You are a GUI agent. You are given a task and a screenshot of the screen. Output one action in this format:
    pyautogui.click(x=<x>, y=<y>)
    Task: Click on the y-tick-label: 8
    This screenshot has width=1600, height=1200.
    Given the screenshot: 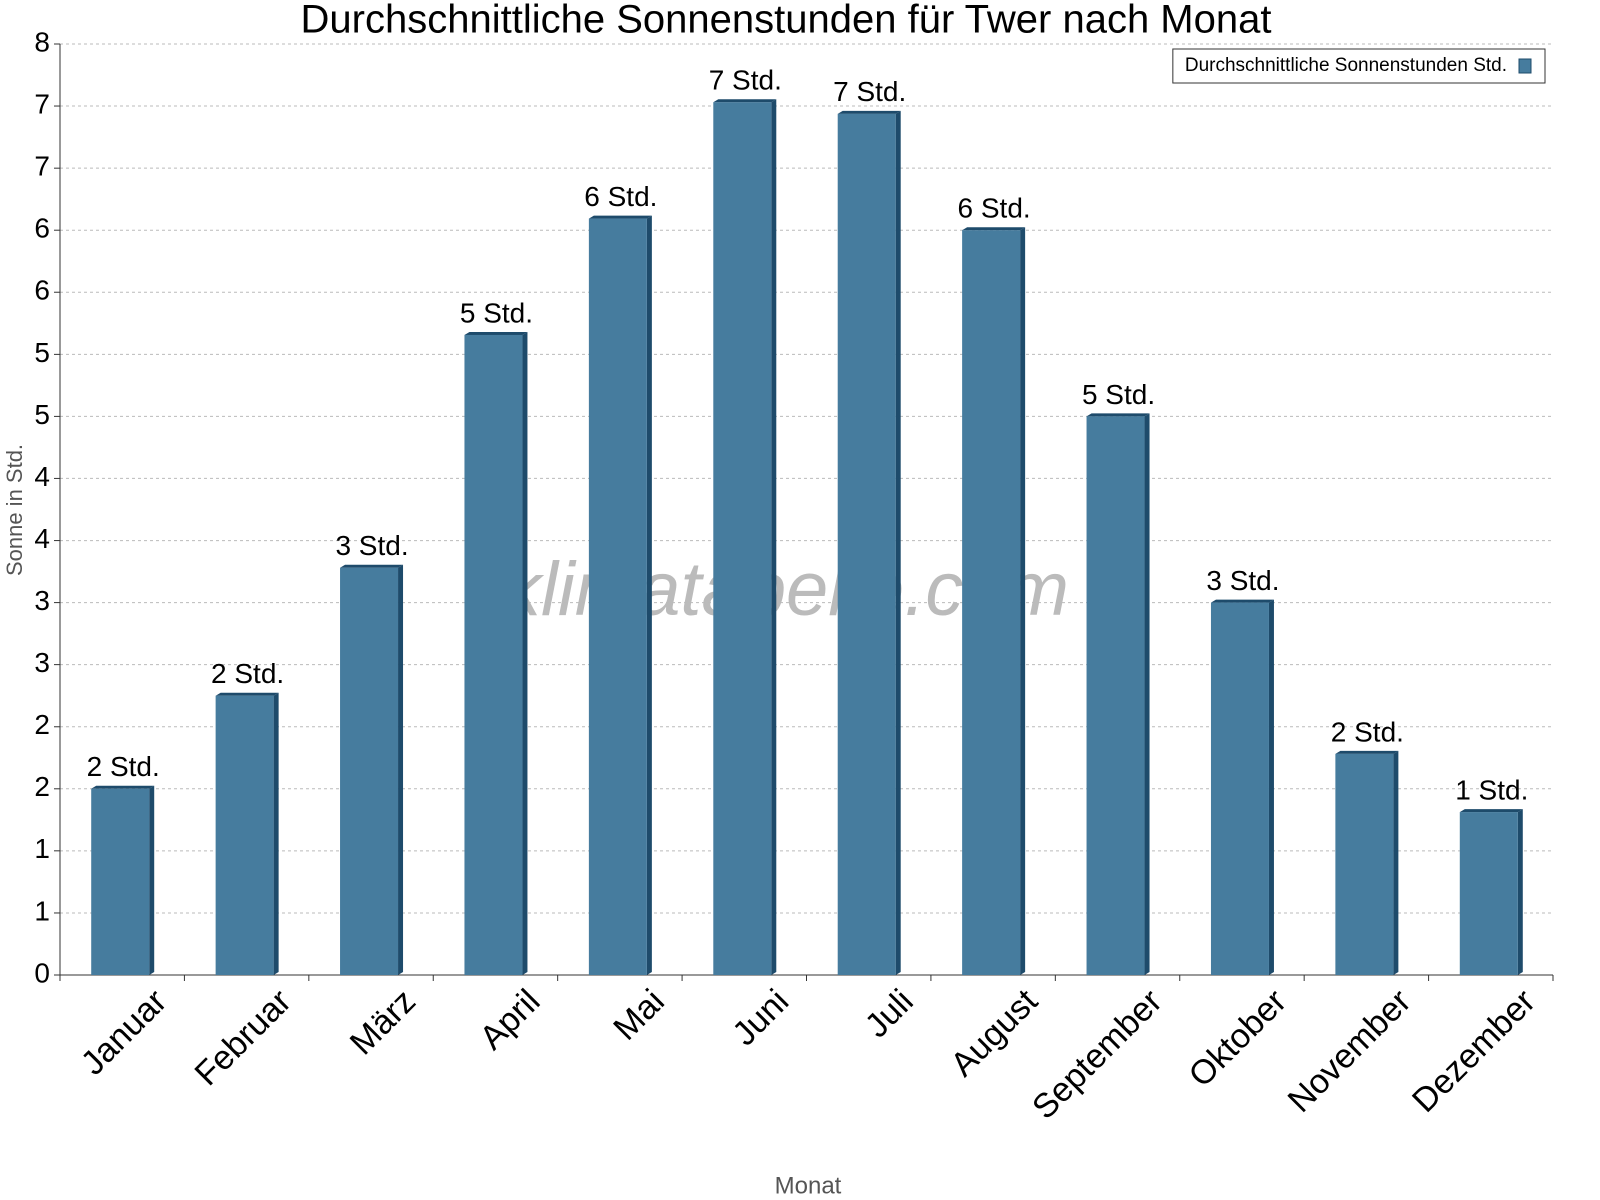 What is the action you would take?
    pyautogui.click(x=42, y=41)
    